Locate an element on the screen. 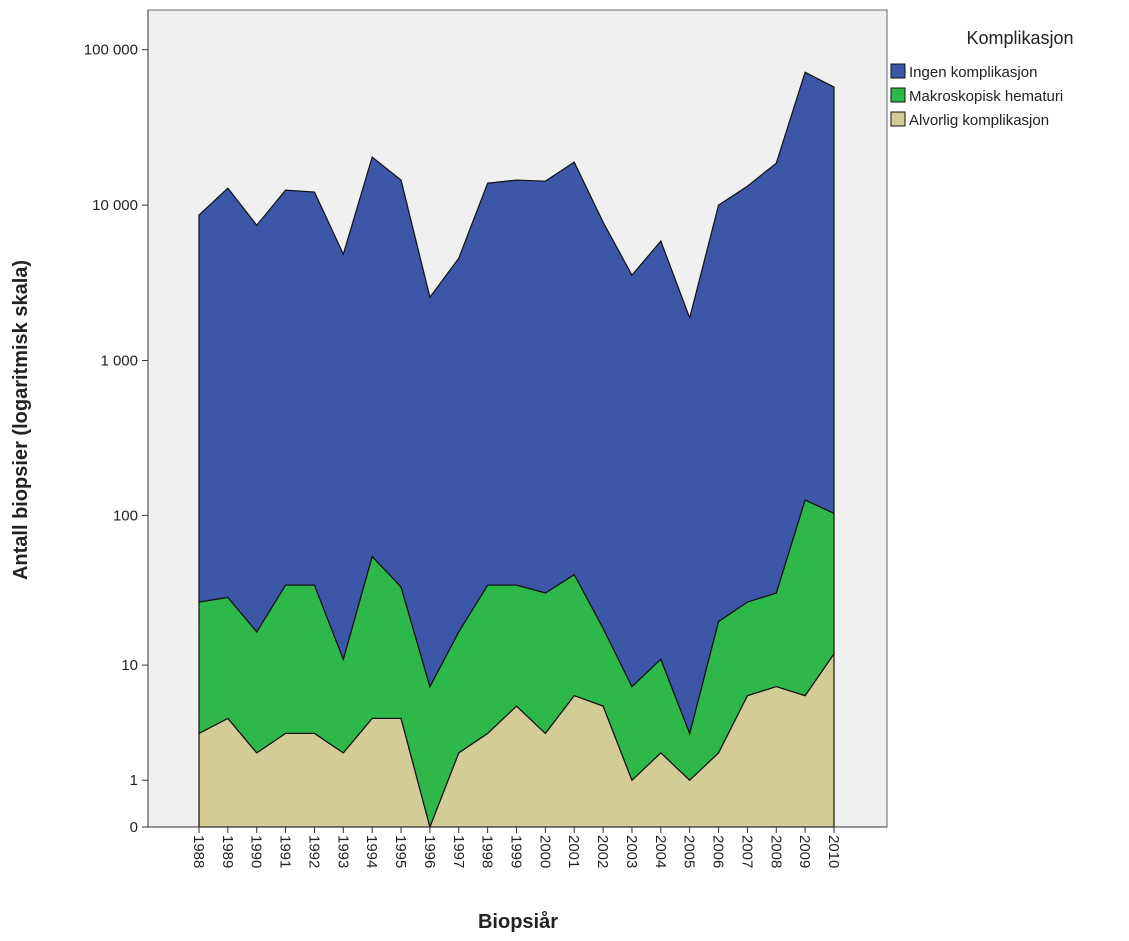  x-tick-label: 1988 is located at coordinates (198, 851).